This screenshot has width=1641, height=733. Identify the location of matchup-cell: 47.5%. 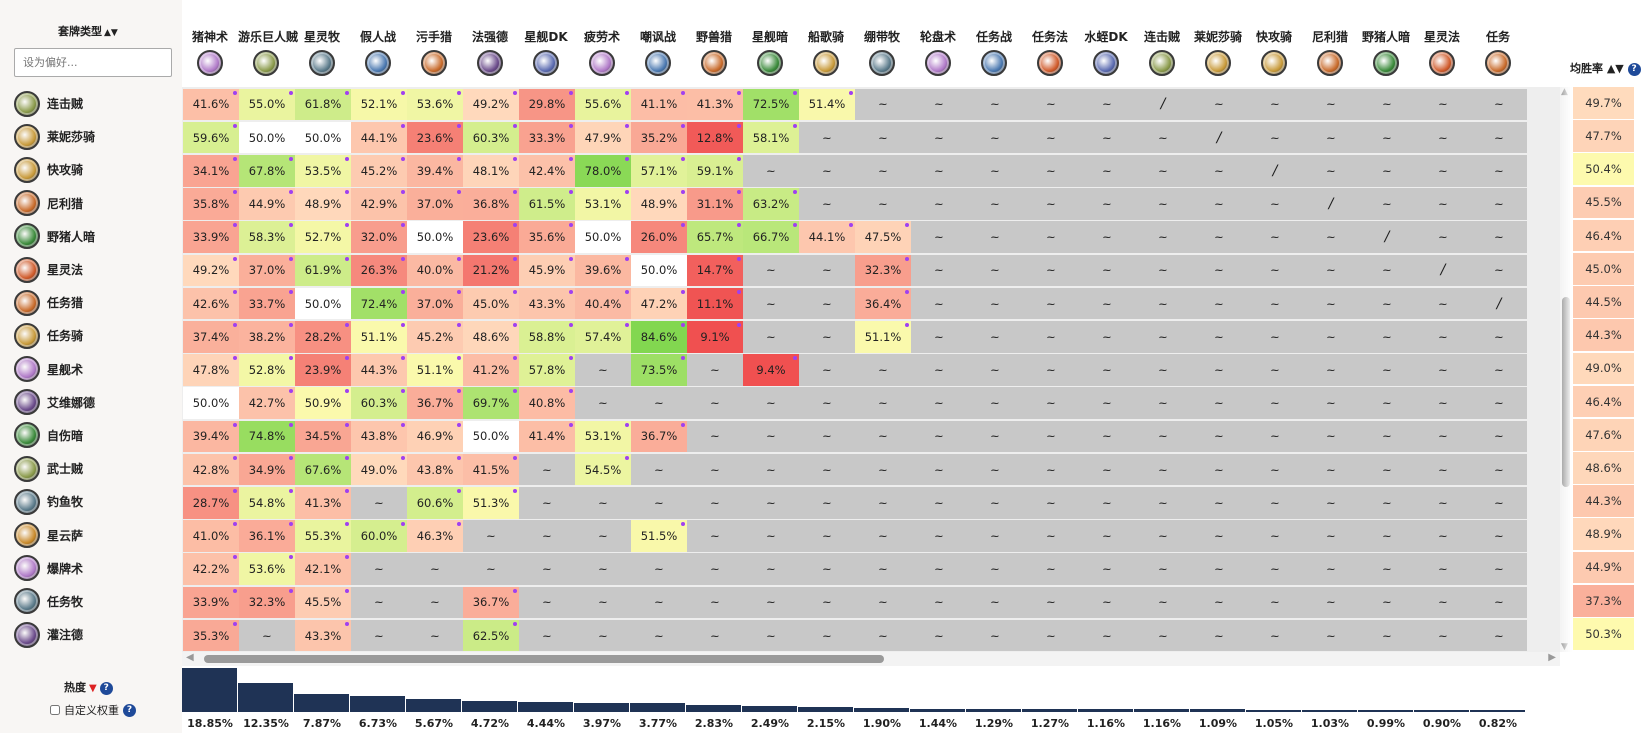
(883, 237).